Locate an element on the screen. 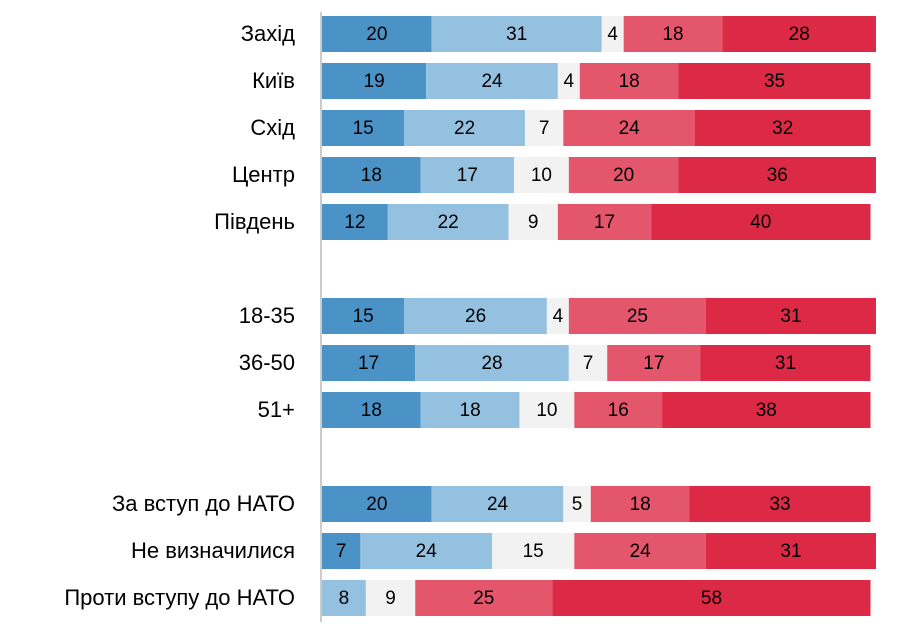  category-label: 36-50 is located at coordinates (267, 362).